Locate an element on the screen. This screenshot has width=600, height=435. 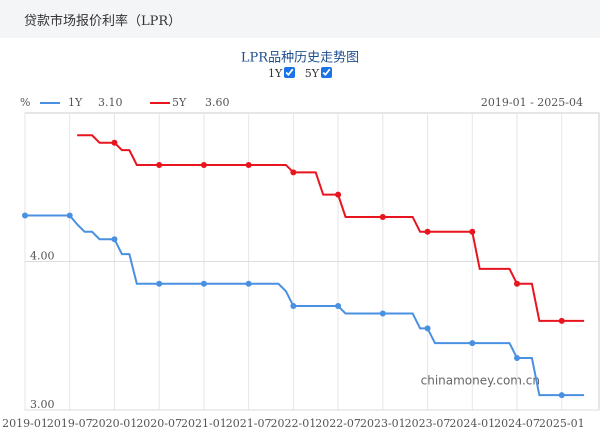
toggle-label: 1Y is located at coordinates (275, 73).